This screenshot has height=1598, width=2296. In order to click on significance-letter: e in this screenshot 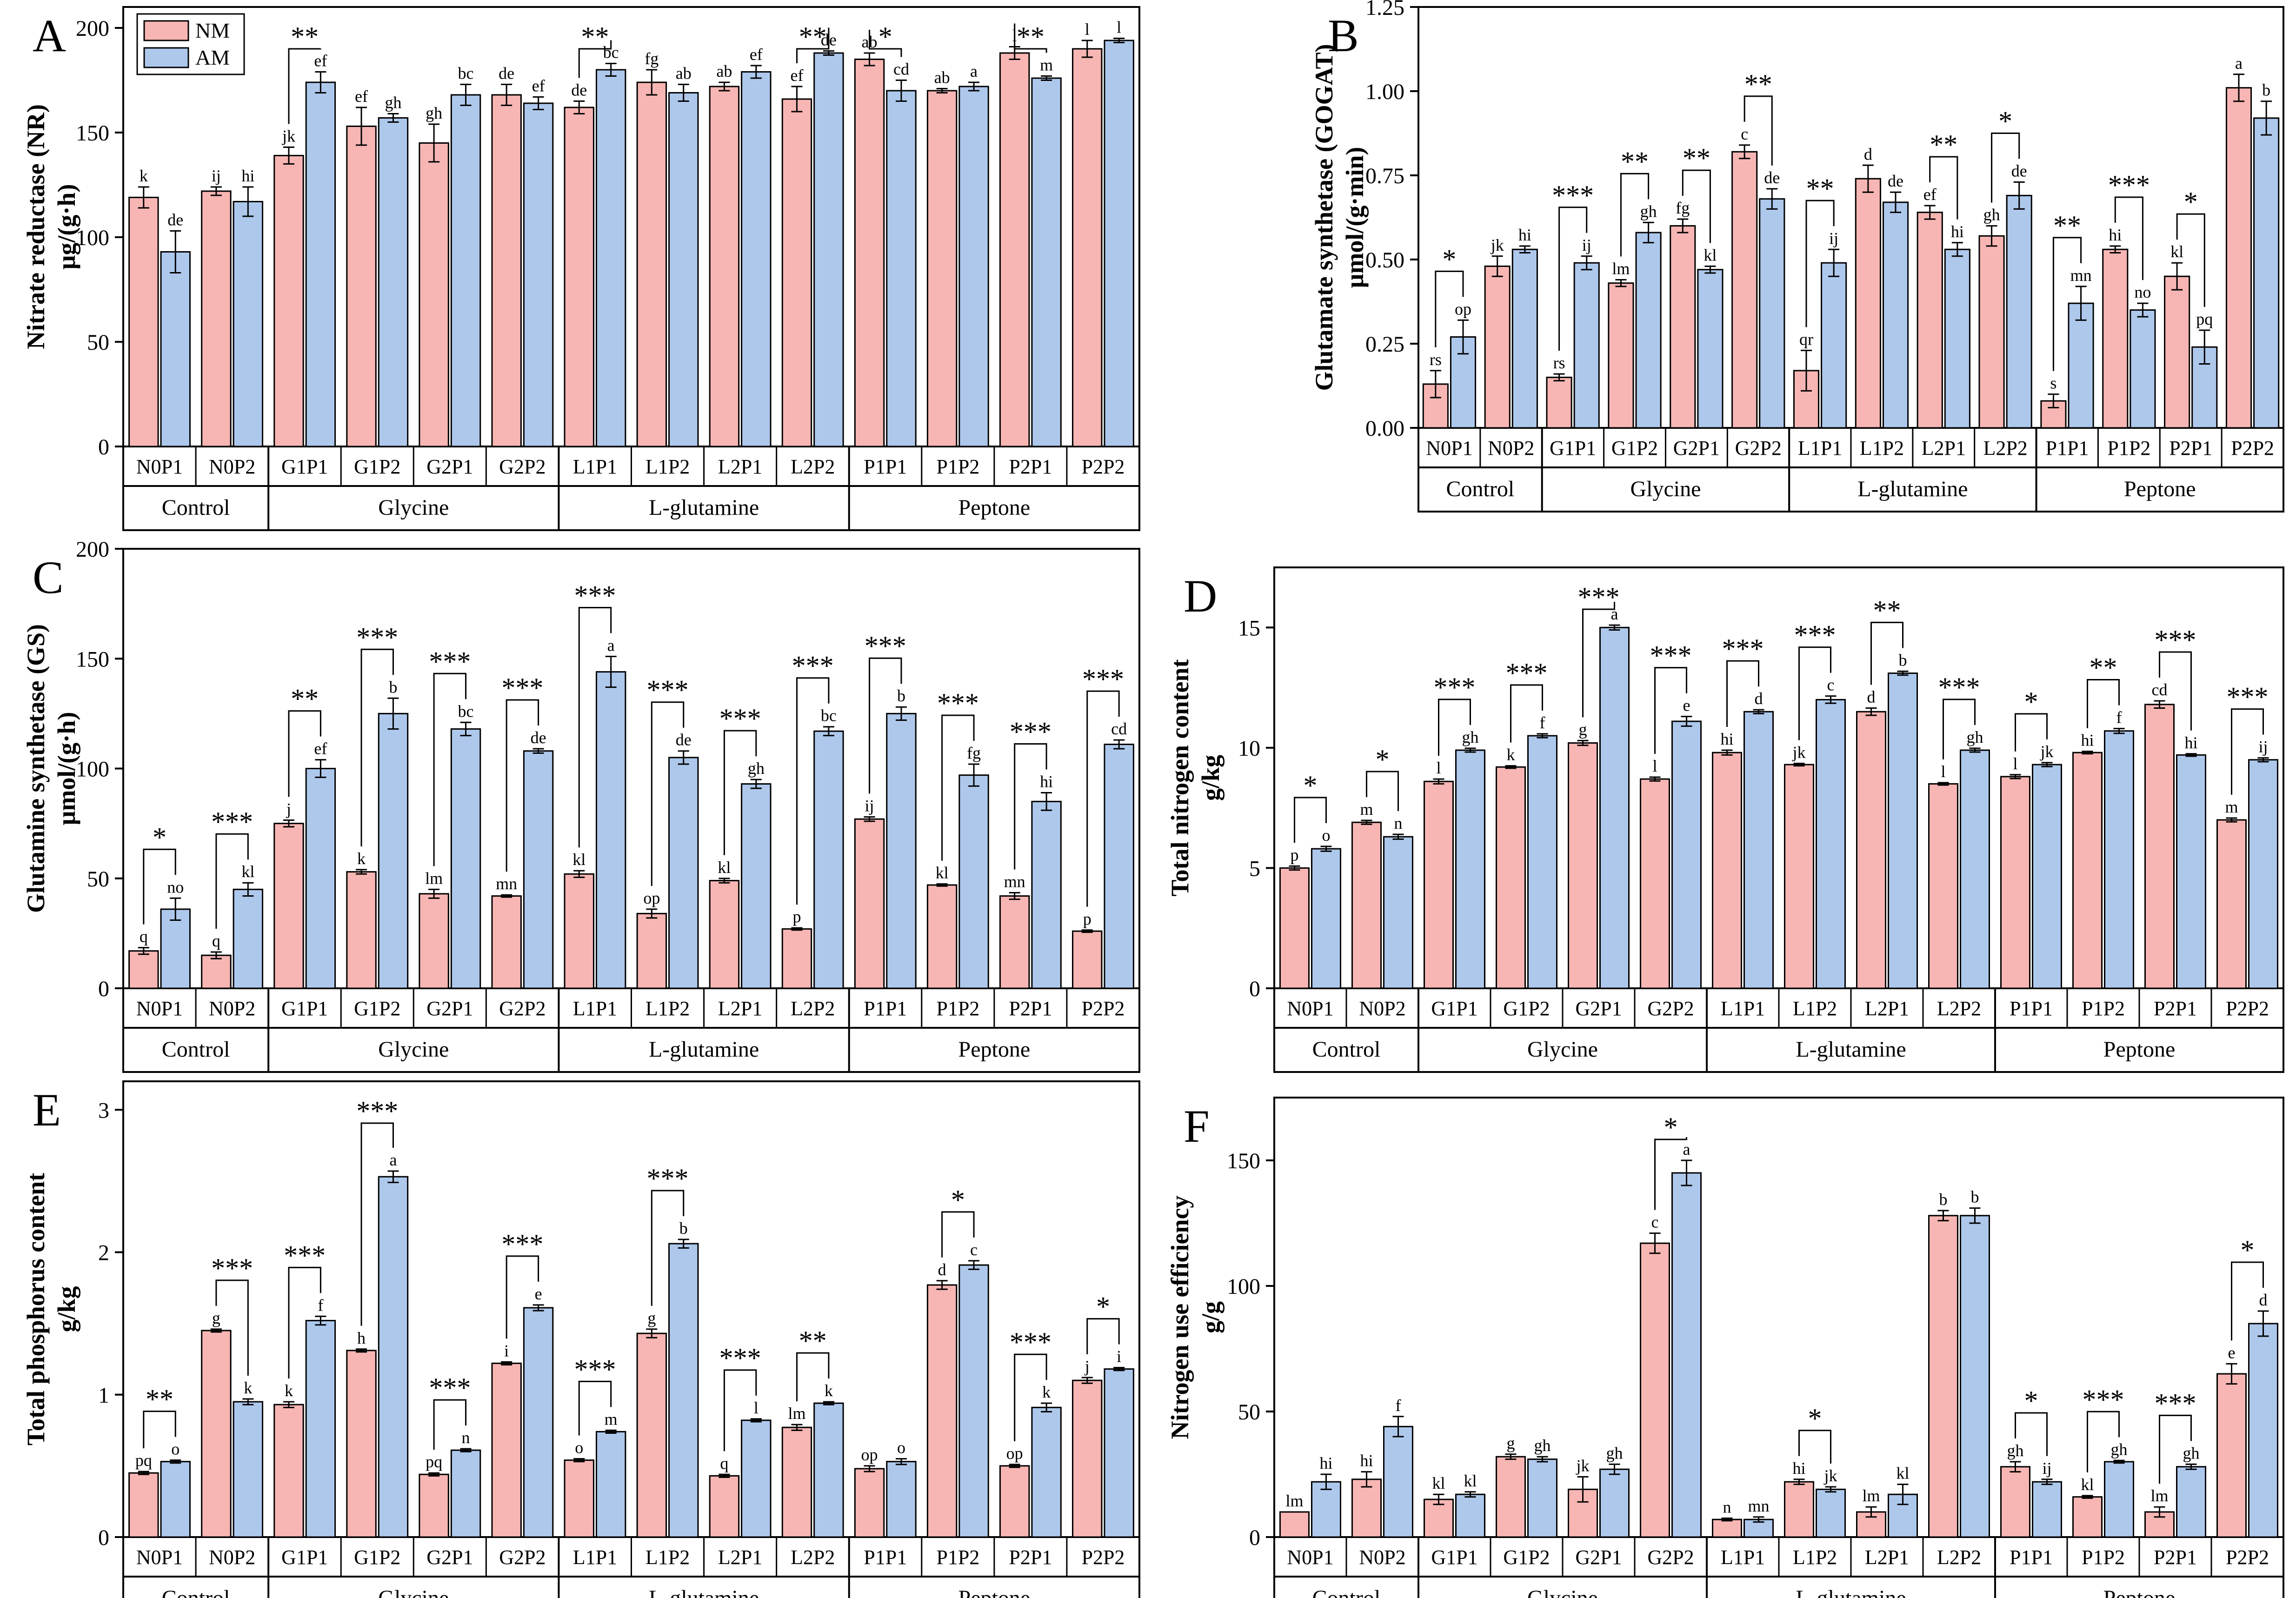, I will do `click(539, 1294)`.